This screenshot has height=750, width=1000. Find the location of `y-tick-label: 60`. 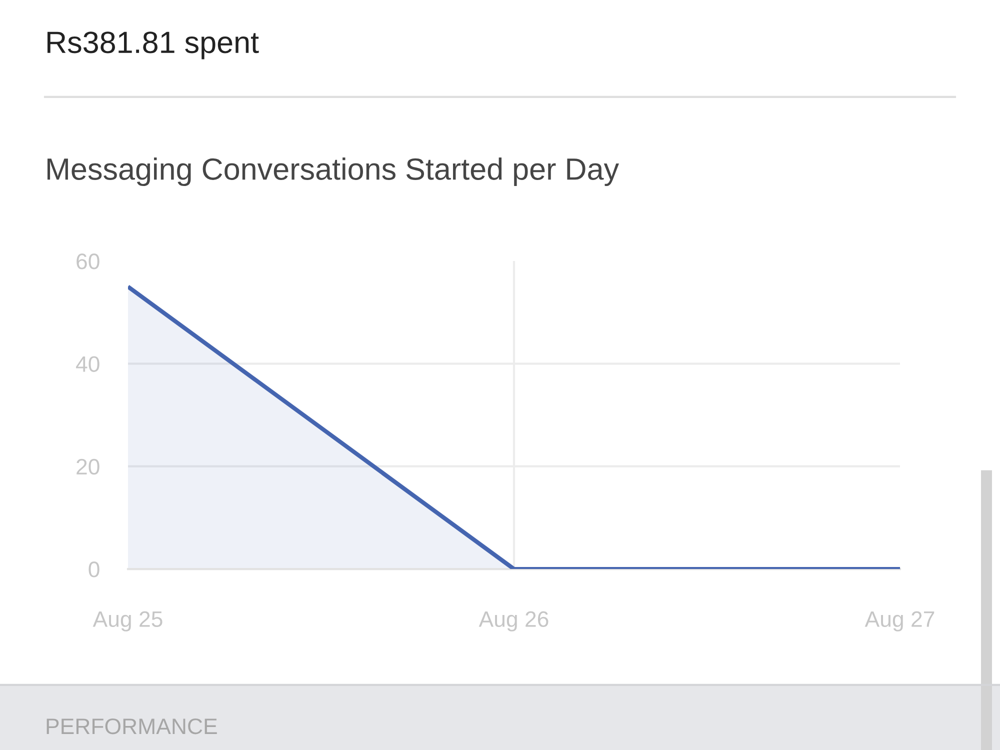

y-tick-label: 60 is located at coordinates (88, 262).